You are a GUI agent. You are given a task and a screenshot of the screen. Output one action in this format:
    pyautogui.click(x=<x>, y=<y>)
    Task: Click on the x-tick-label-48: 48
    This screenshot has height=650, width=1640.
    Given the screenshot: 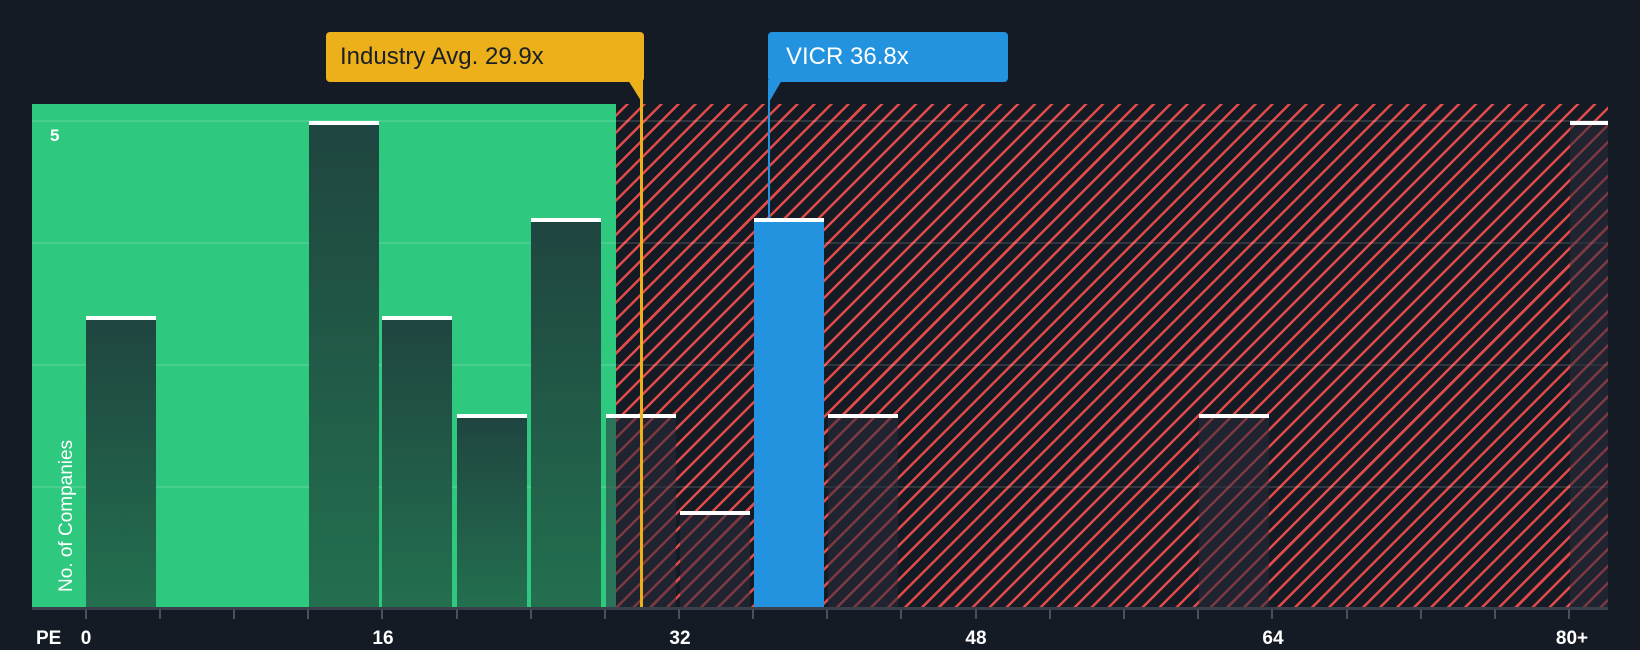 What is the action you would take?
    pyautogui.click(x=976, y=638)
    